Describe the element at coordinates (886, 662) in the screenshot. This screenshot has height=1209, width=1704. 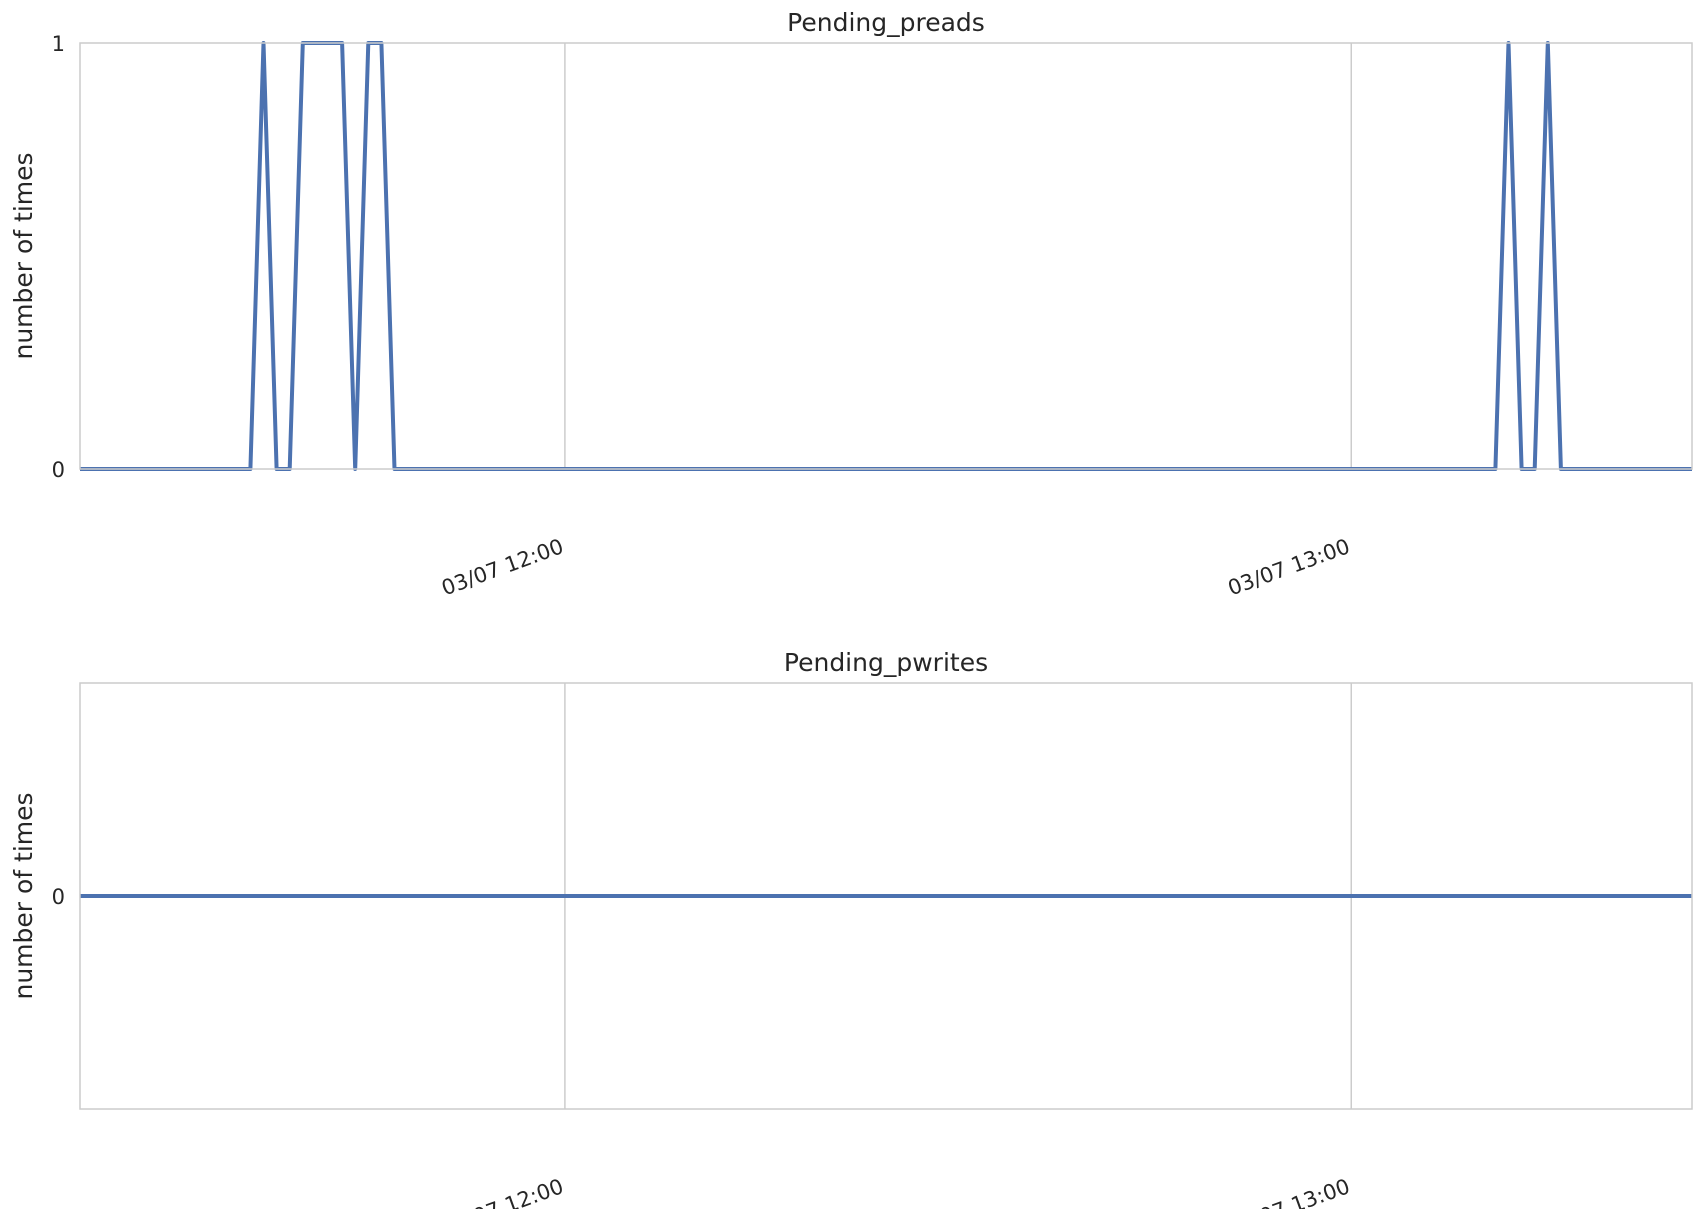
I see `chart-title: Pending_pwrites` at that location.